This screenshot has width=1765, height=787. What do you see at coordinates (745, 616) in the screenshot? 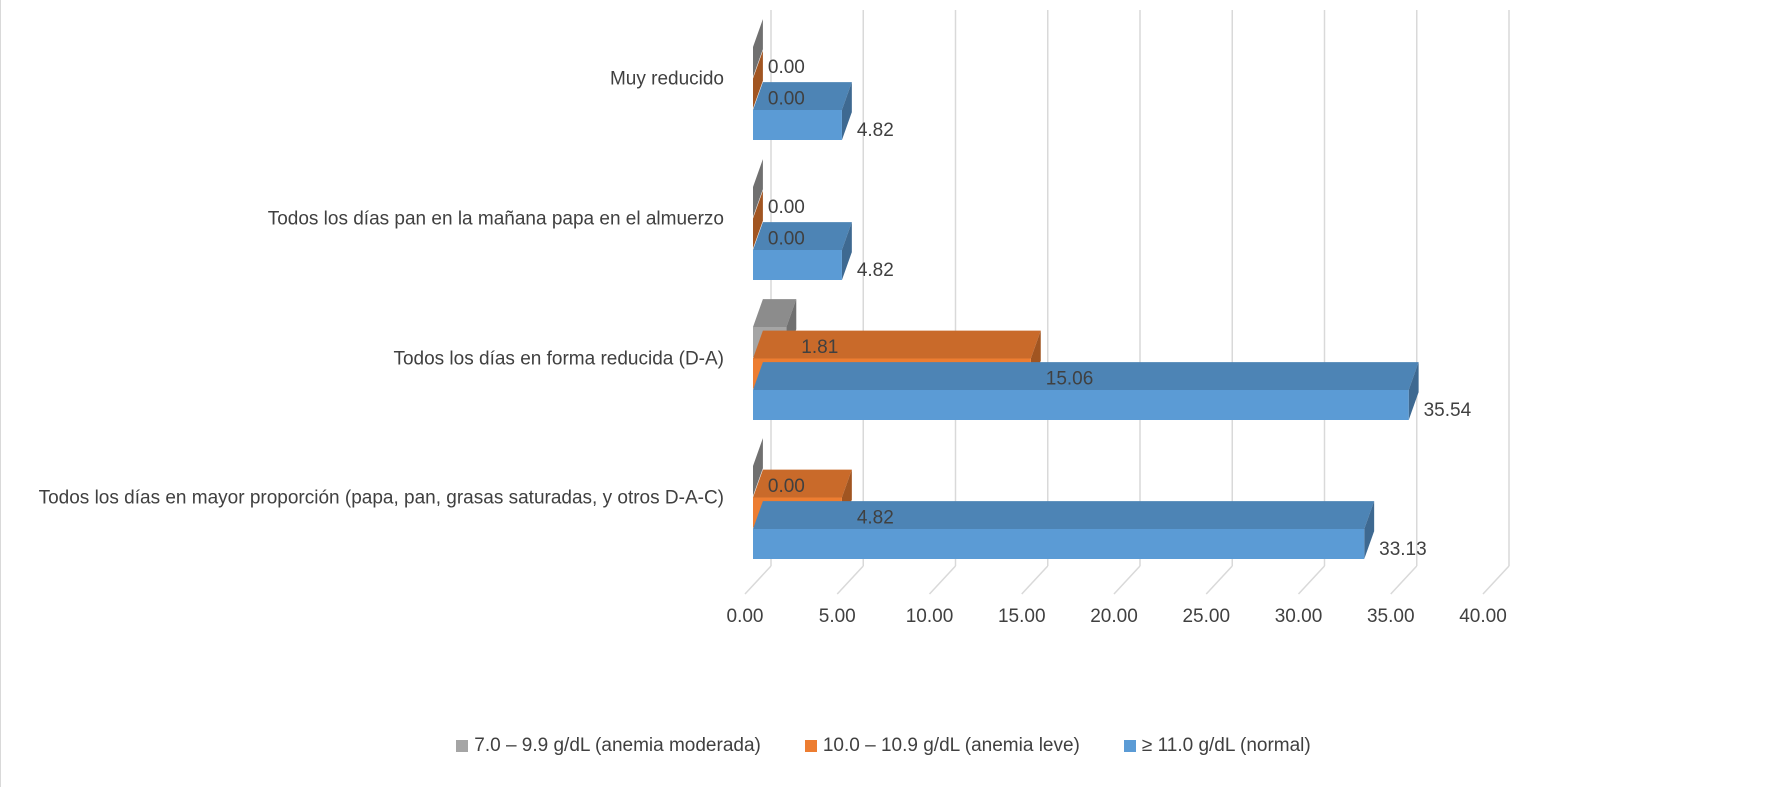
I see `x-tick-label: 0.00` at bounding box center [745, 616].